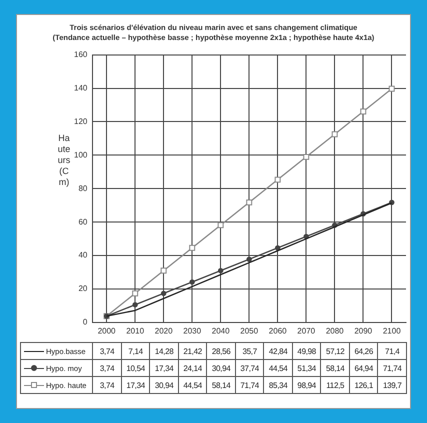  What do you see at coordinates (278, 351) in the screenshot?
I see `data-label: 42,84` at bounding box center [278, 351].